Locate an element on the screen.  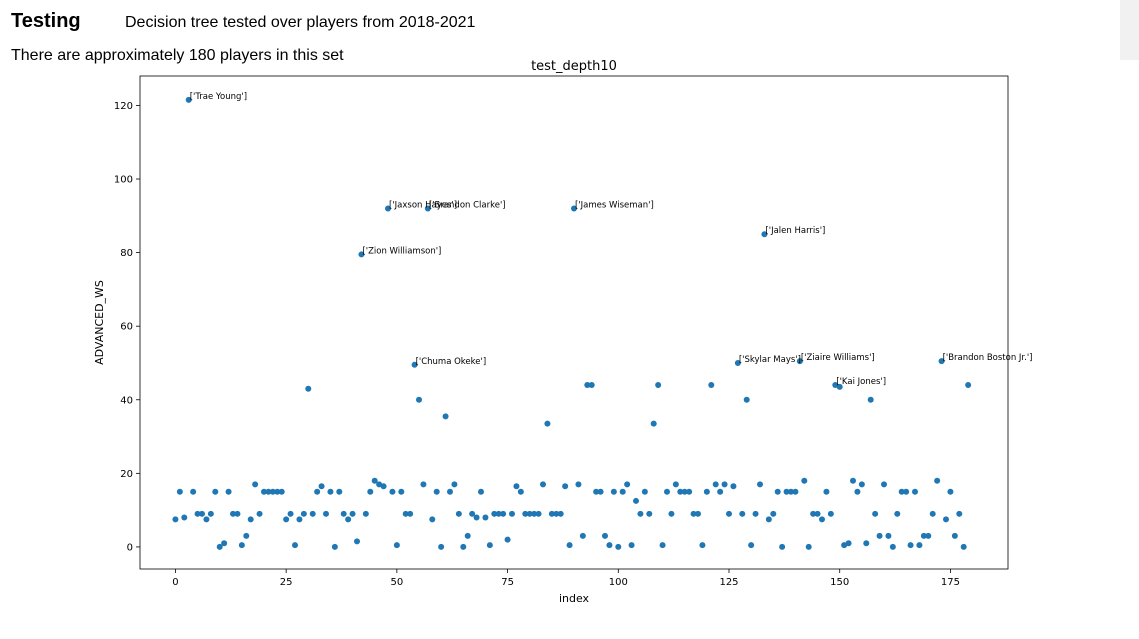
point-annotation: ['Ziaire Williams'] is located at coordinates (838, 358).